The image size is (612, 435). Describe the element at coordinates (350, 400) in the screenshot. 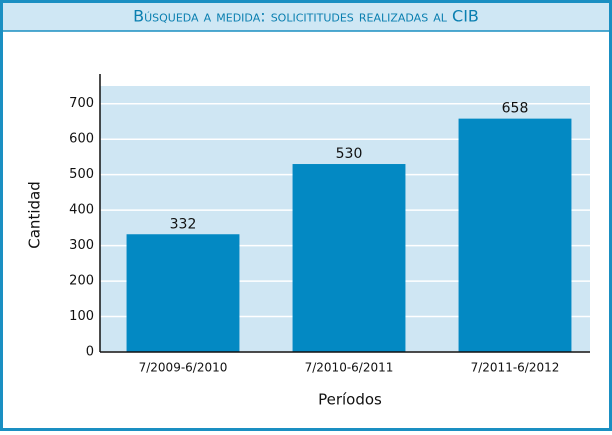

I see `x-axis-label: Períodos` at that location.